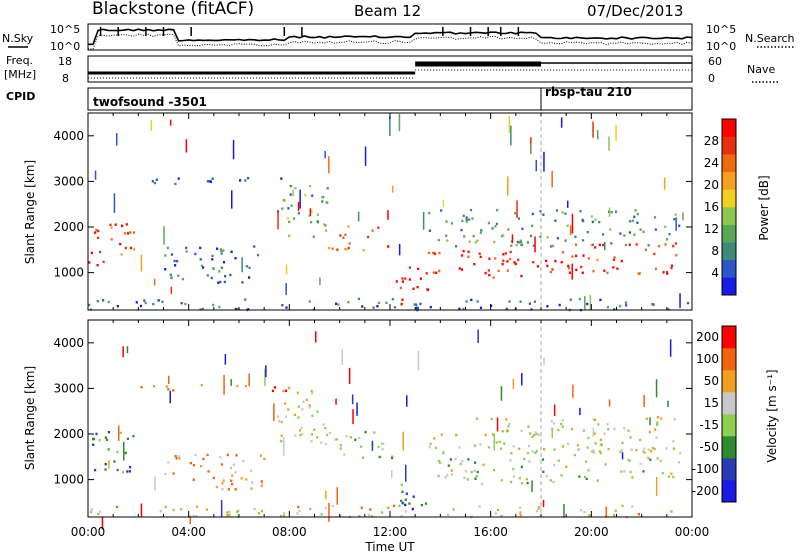 The width and height of the screenshot is (800, 554). What do you see at coordinates (390, 69) in the screenshot?
I see `freq-panel-frame` at bounding box center [390, 69].